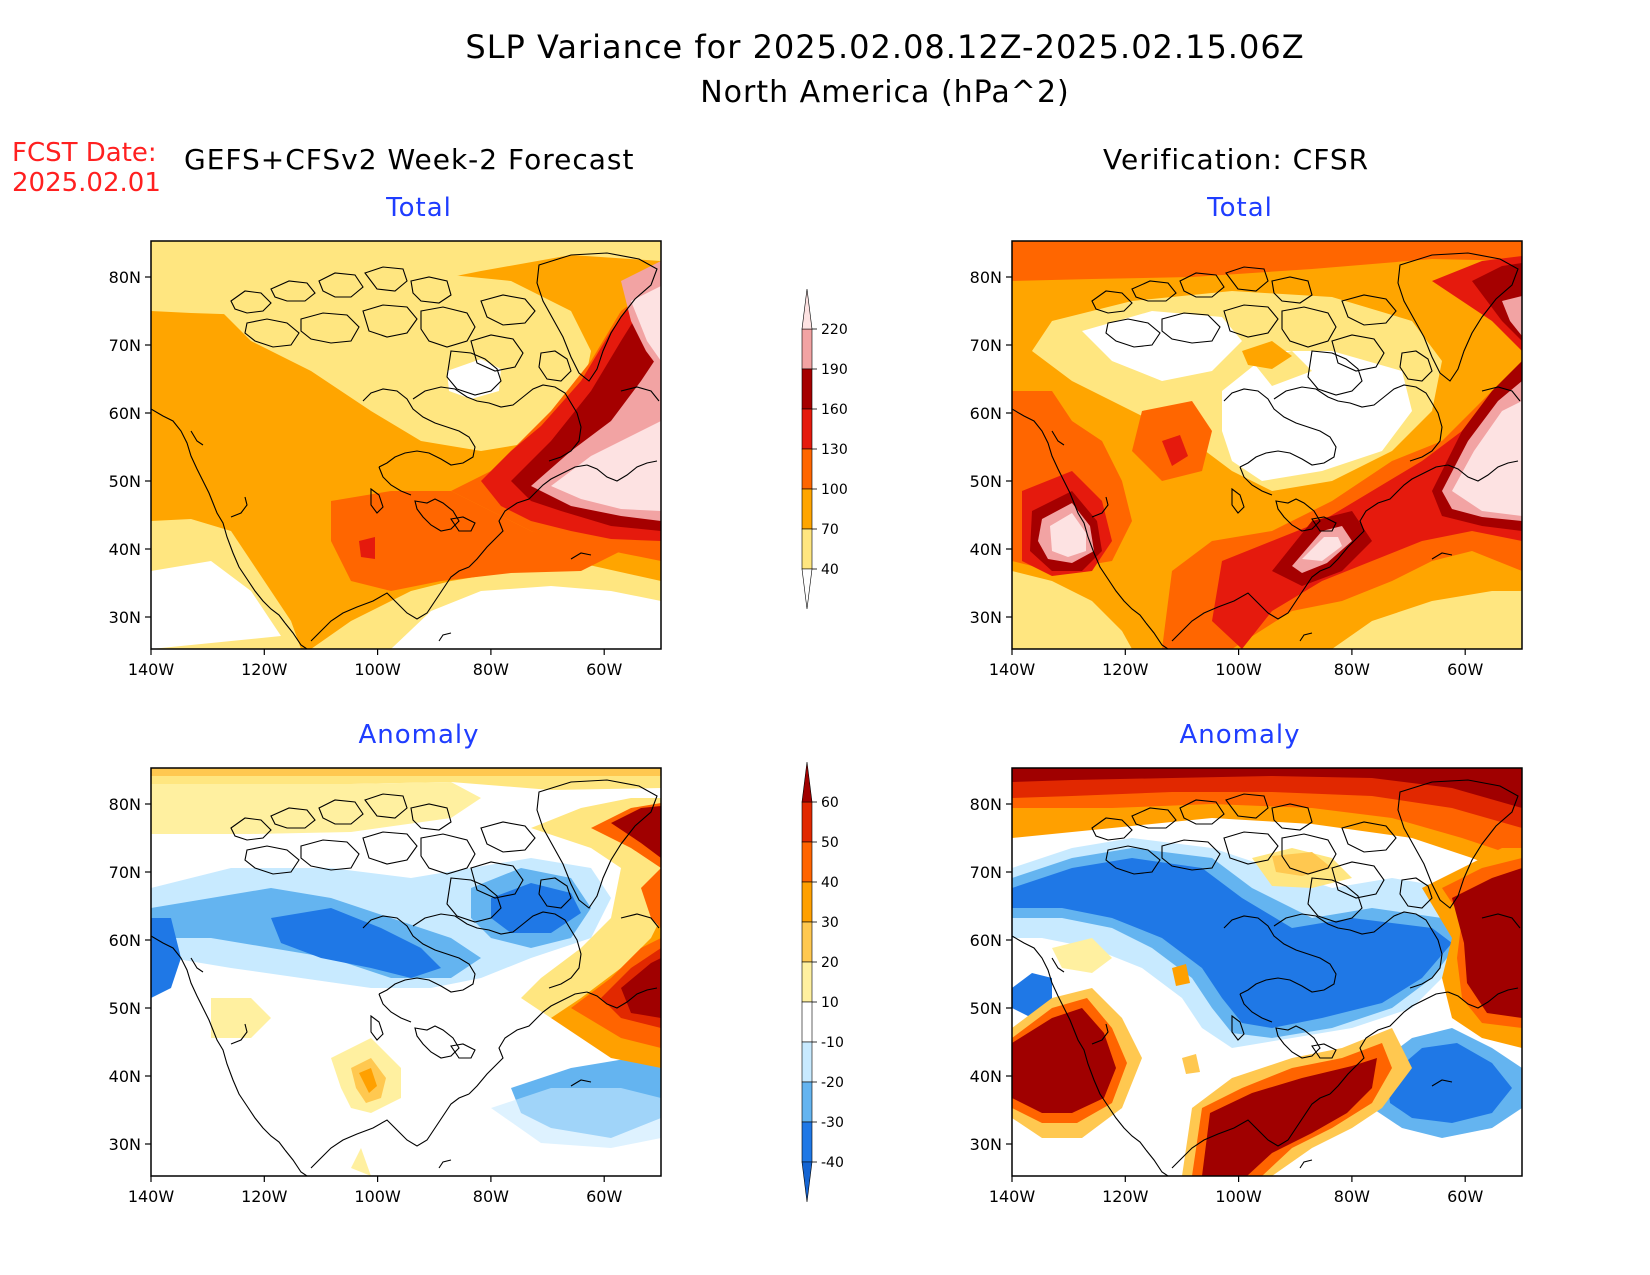 The height and width of the screenshot is (1275, 1650). Describe the element at coordinates (830, 963) in the screenshot. I see `colorbar-label: 20` at that location.